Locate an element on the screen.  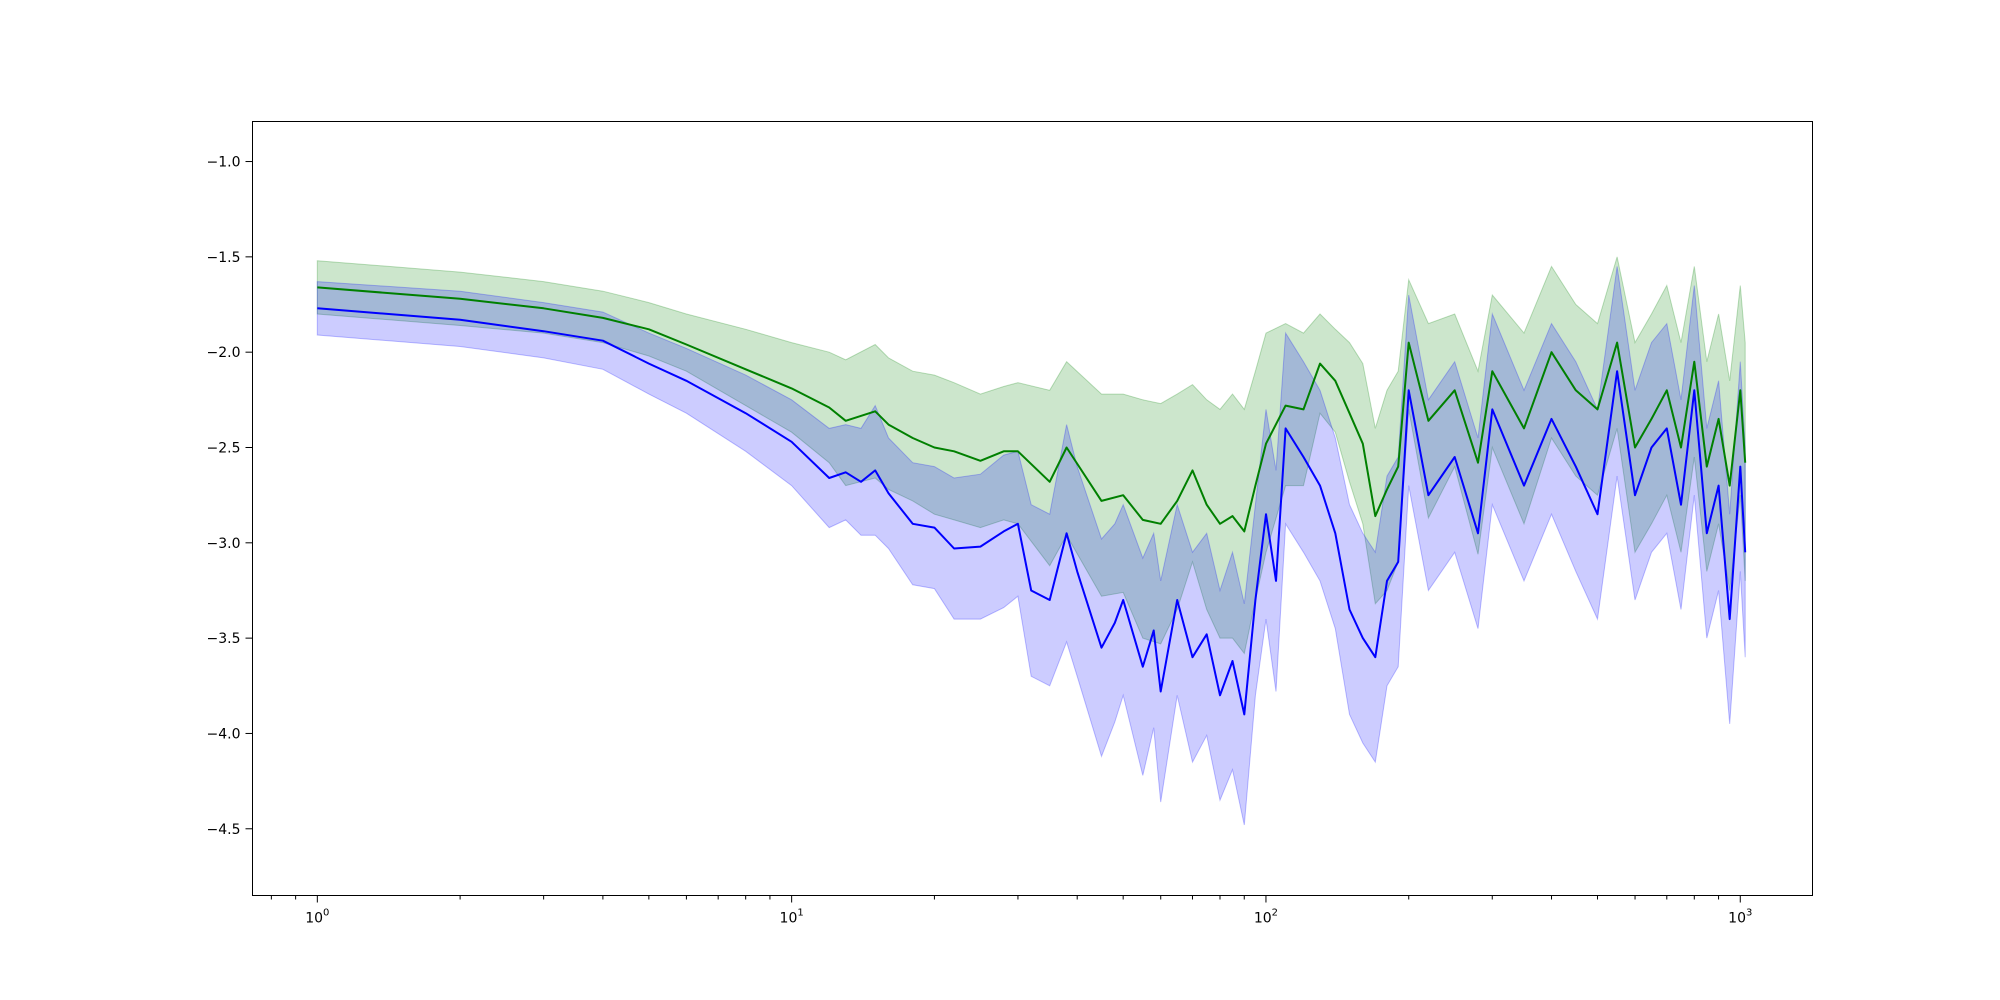
y-axis: −1.0 −1.5 −2.0 −2.5 −3.0 −3.5 −4.0 −4.5 is located at coordinates (230, 496).